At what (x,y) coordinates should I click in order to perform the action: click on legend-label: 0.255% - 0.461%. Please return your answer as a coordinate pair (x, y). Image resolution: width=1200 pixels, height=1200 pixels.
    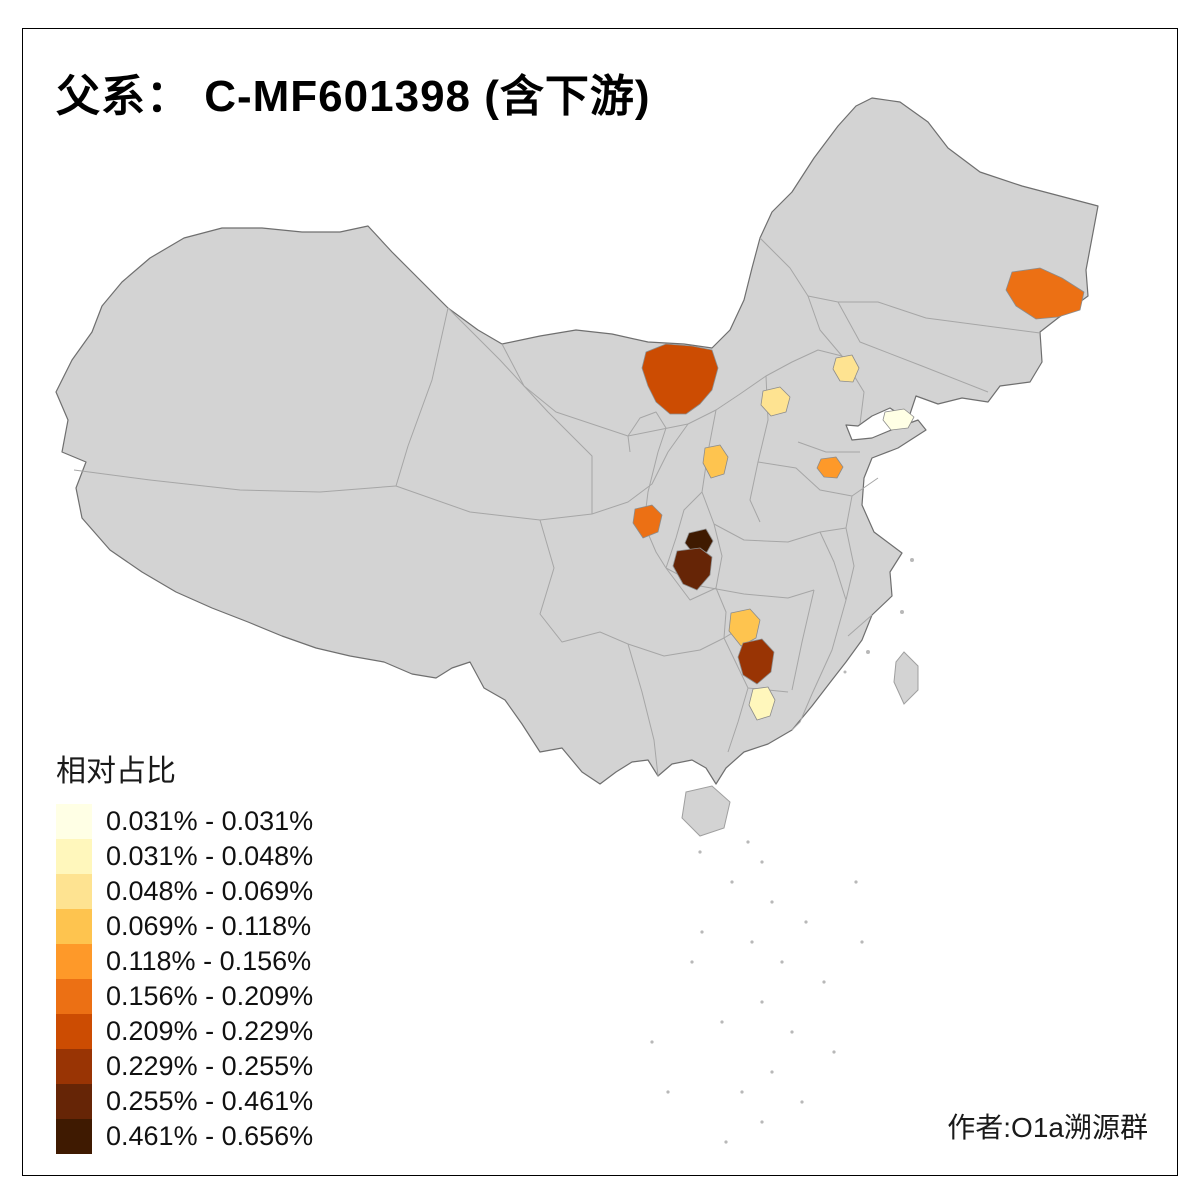
    Looking at the image, I should click on (210, 1101).